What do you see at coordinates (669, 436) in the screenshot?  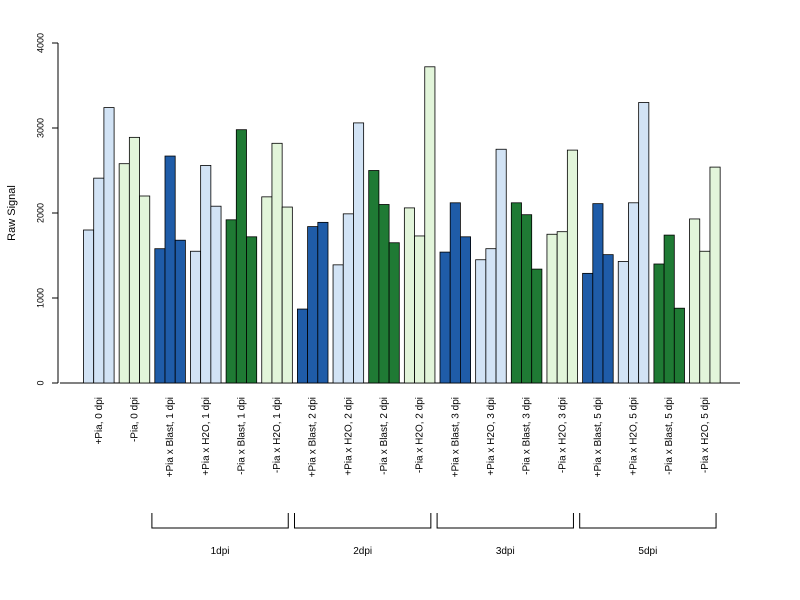 I see `category-label: -Pia x Blast, 5 dpi` at bounding box center [669, 436].